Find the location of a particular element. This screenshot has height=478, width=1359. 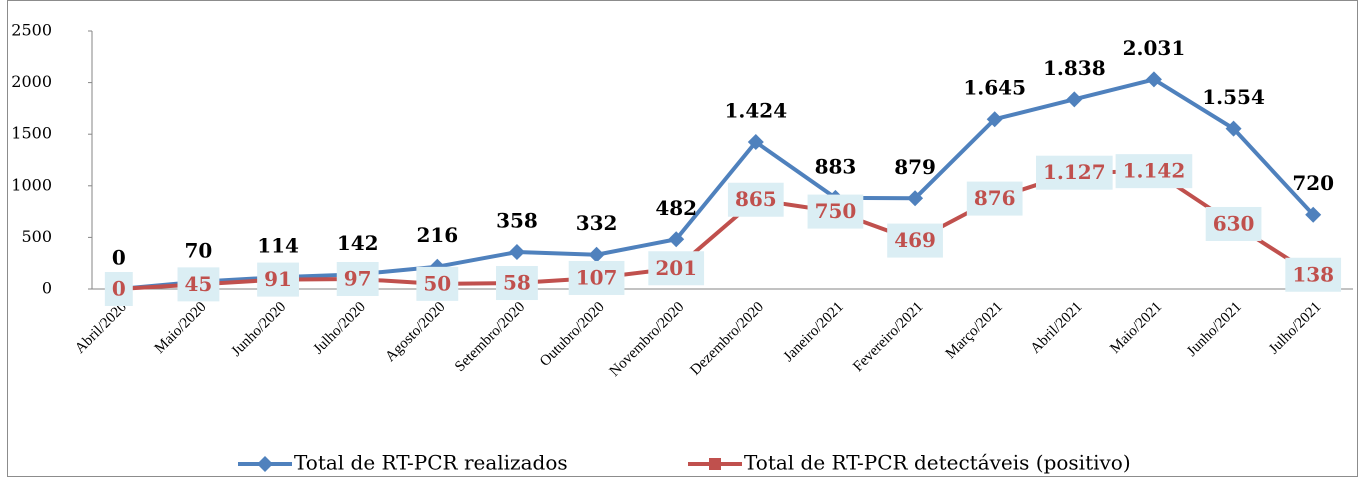

data-label: 2.031 is located at coordinates (1154, 48).